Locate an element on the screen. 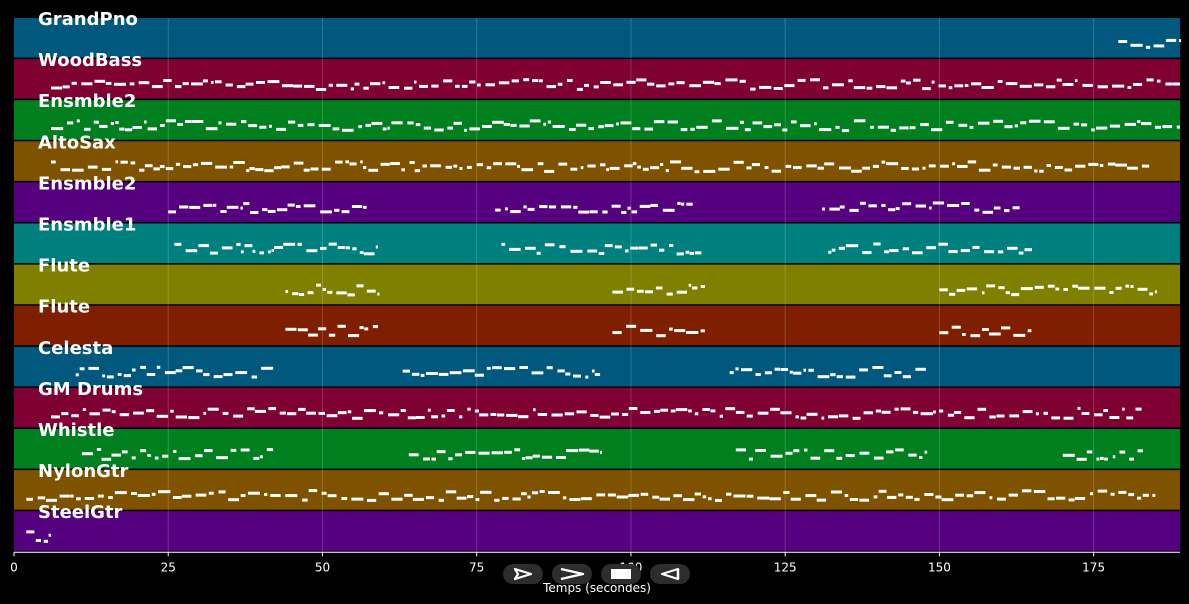 The image size is (1189, 604). track-label: GM Drums is located at coordinates (90, 389).